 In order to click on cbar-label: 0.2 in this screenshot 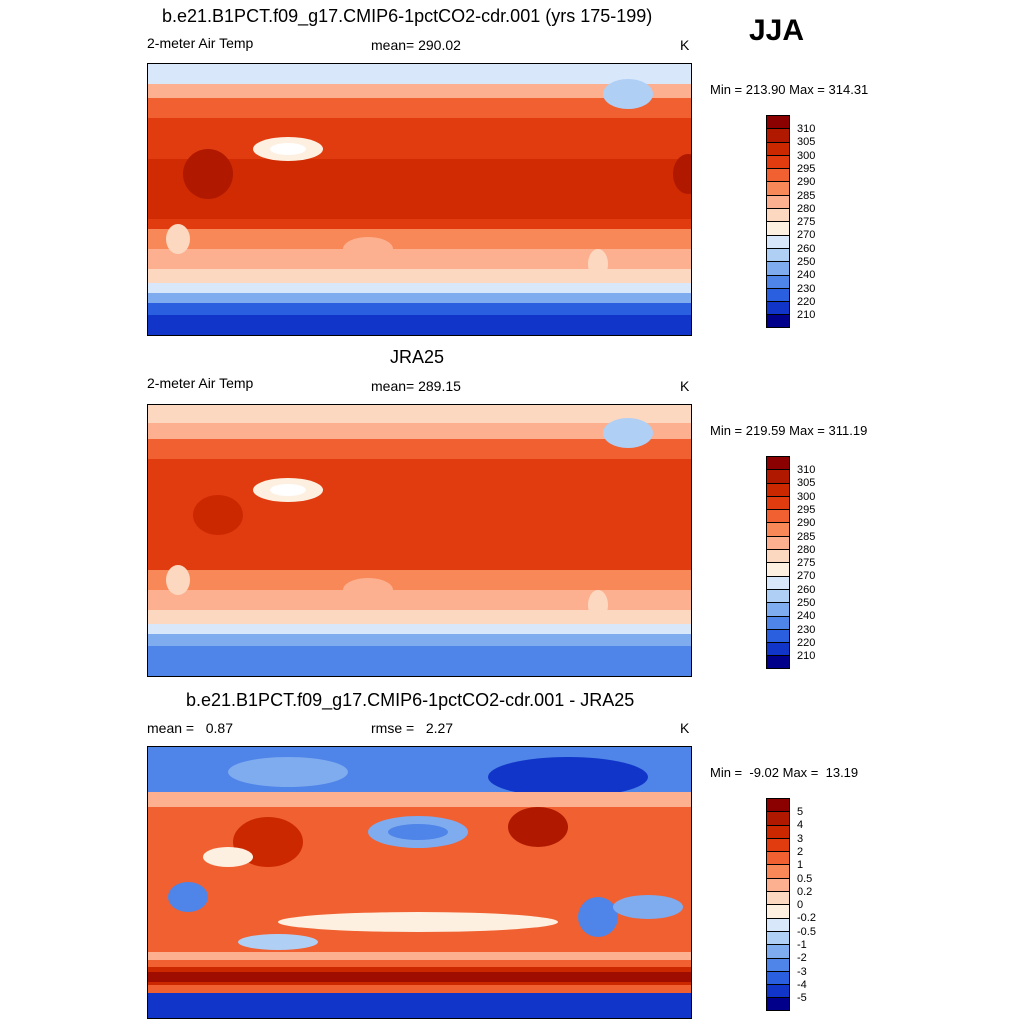, I will do `click(805, 891)`.